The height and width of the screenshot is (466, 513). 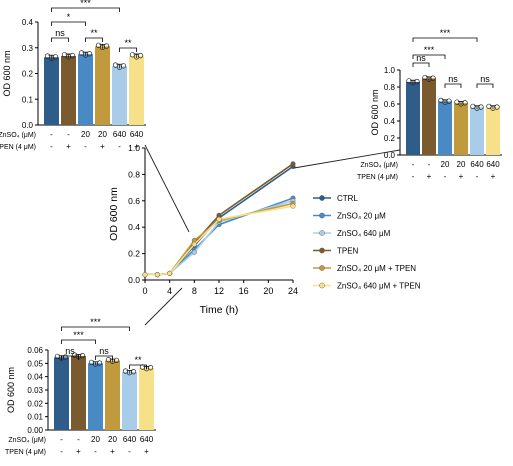 I want to click on y-tick-label: 0.00, so click(x=35, y=430).